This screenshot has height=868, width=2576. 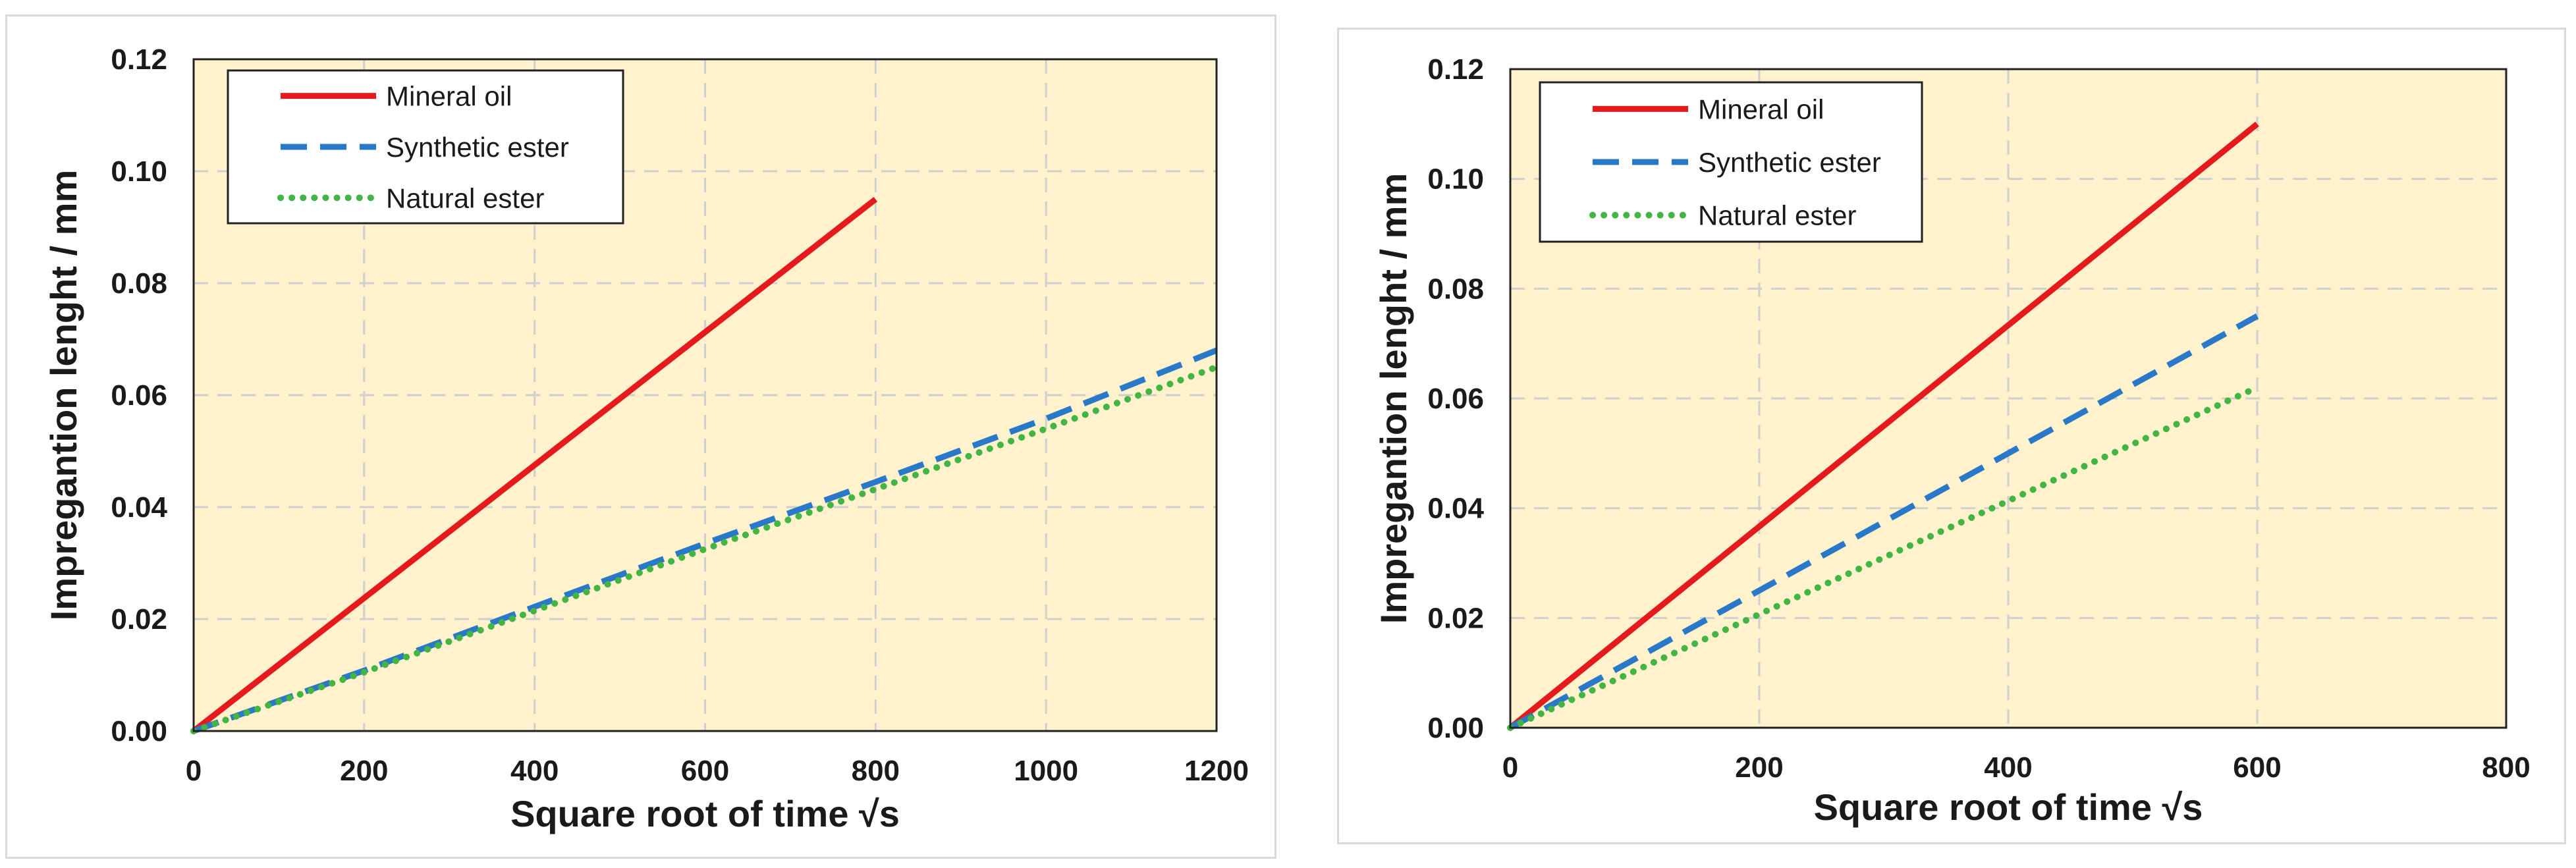 I want to click on x-tick-label: 1200, so click(x=1216, y=771).